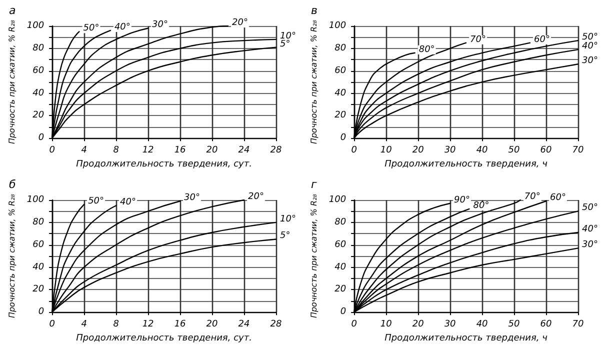 This screenshot has width=605, height=349. Describe the element at coordinates (12, 10) in the screenshot. I see `chart-title: а` at that location.